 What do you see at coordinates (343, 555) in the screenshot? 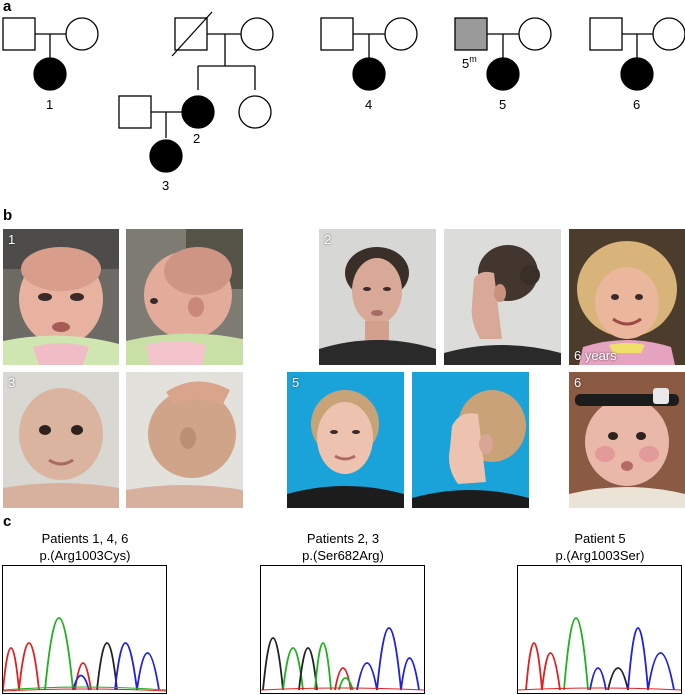
I see `trace-2-variant: p.(Ser682Arg)` at bounding box center [343, 555].